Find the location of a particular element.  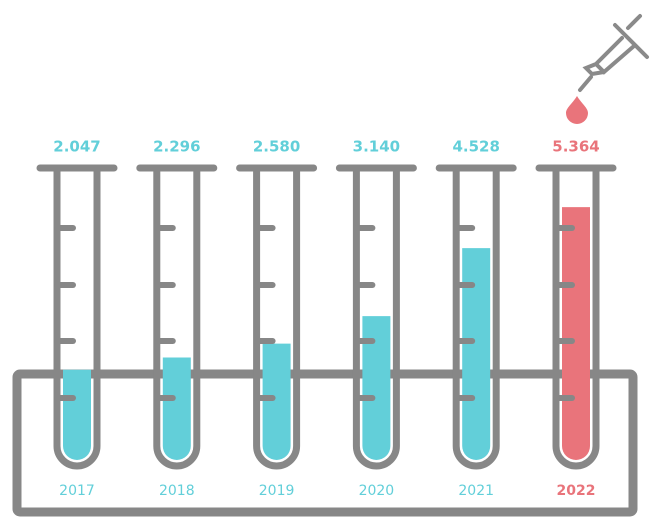

category-label: 2022 is located at coordinates (576, 491).